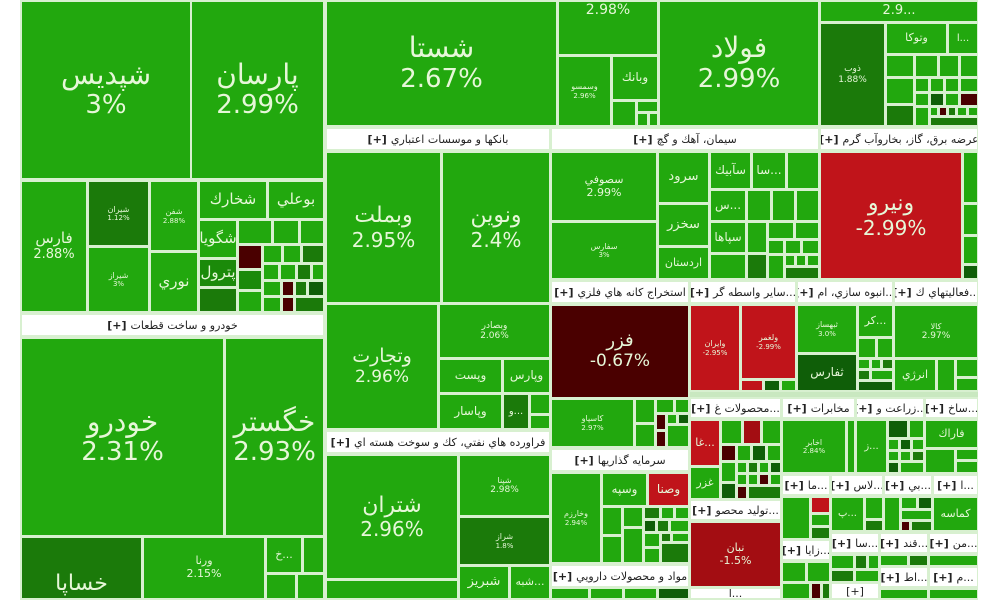  Describe the element at coordinates (769, 170) in the screenshot. I see `tile-sa-dots: ...سا` at that location.